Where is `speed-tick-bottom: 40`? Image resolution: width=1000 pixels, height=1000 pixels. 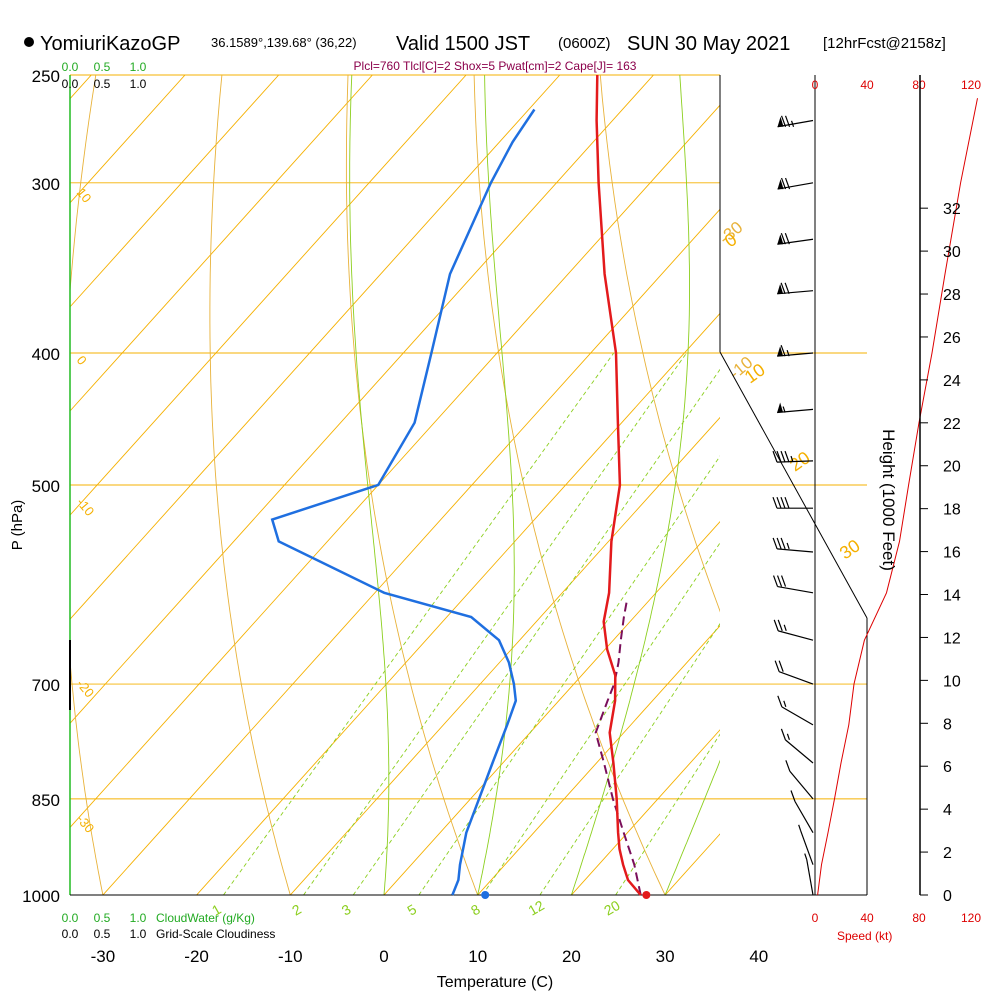 speed-tick-bottom: 40 is located at coordinates (867, 918).